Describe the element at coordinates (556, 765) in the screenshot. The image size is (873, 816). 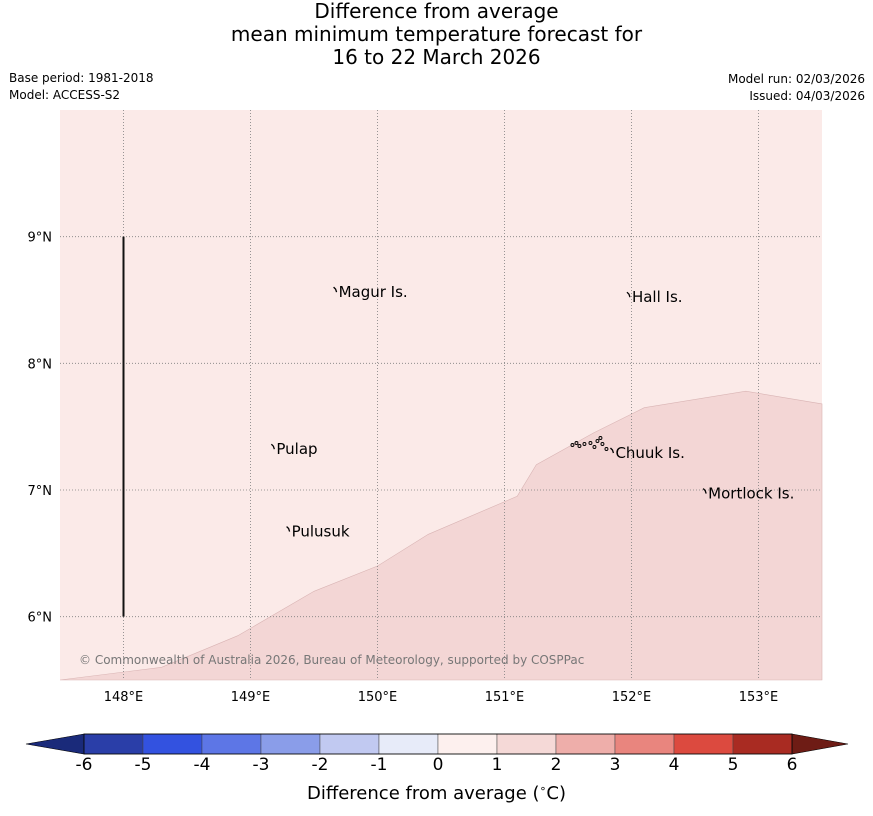
I see `colorbar-tick-label: 2` at that location.